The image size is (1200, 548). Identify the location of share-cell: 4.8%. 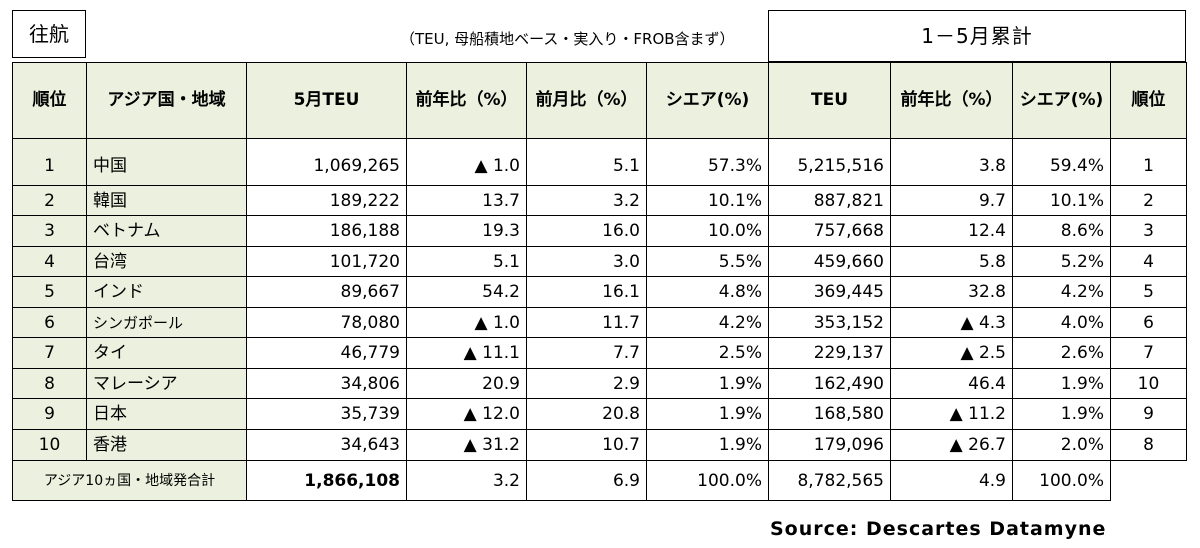
(707, 292).